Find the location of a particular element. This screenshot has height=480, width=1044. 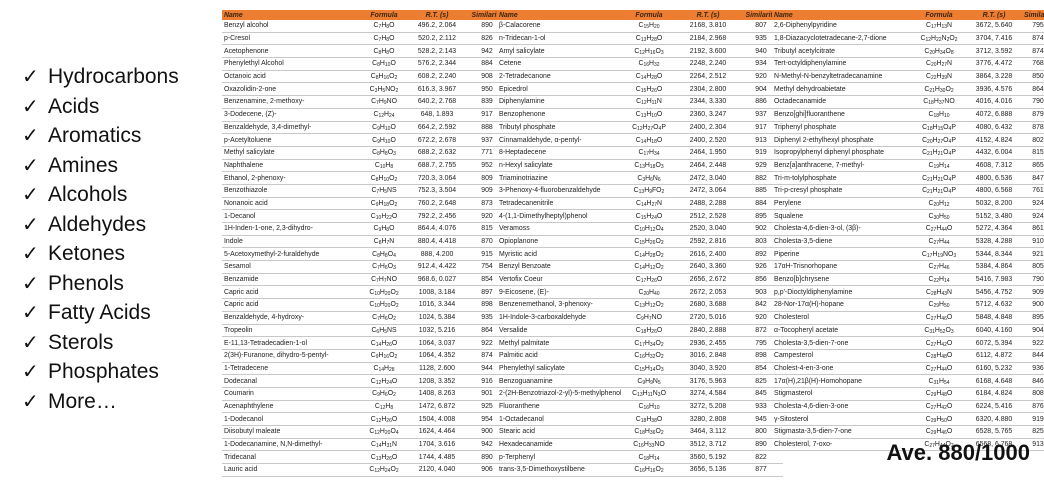

table-row: Cholesta-3,5-diene C27H44 5328, 4.288 910 is located at coordinates (908, 242).